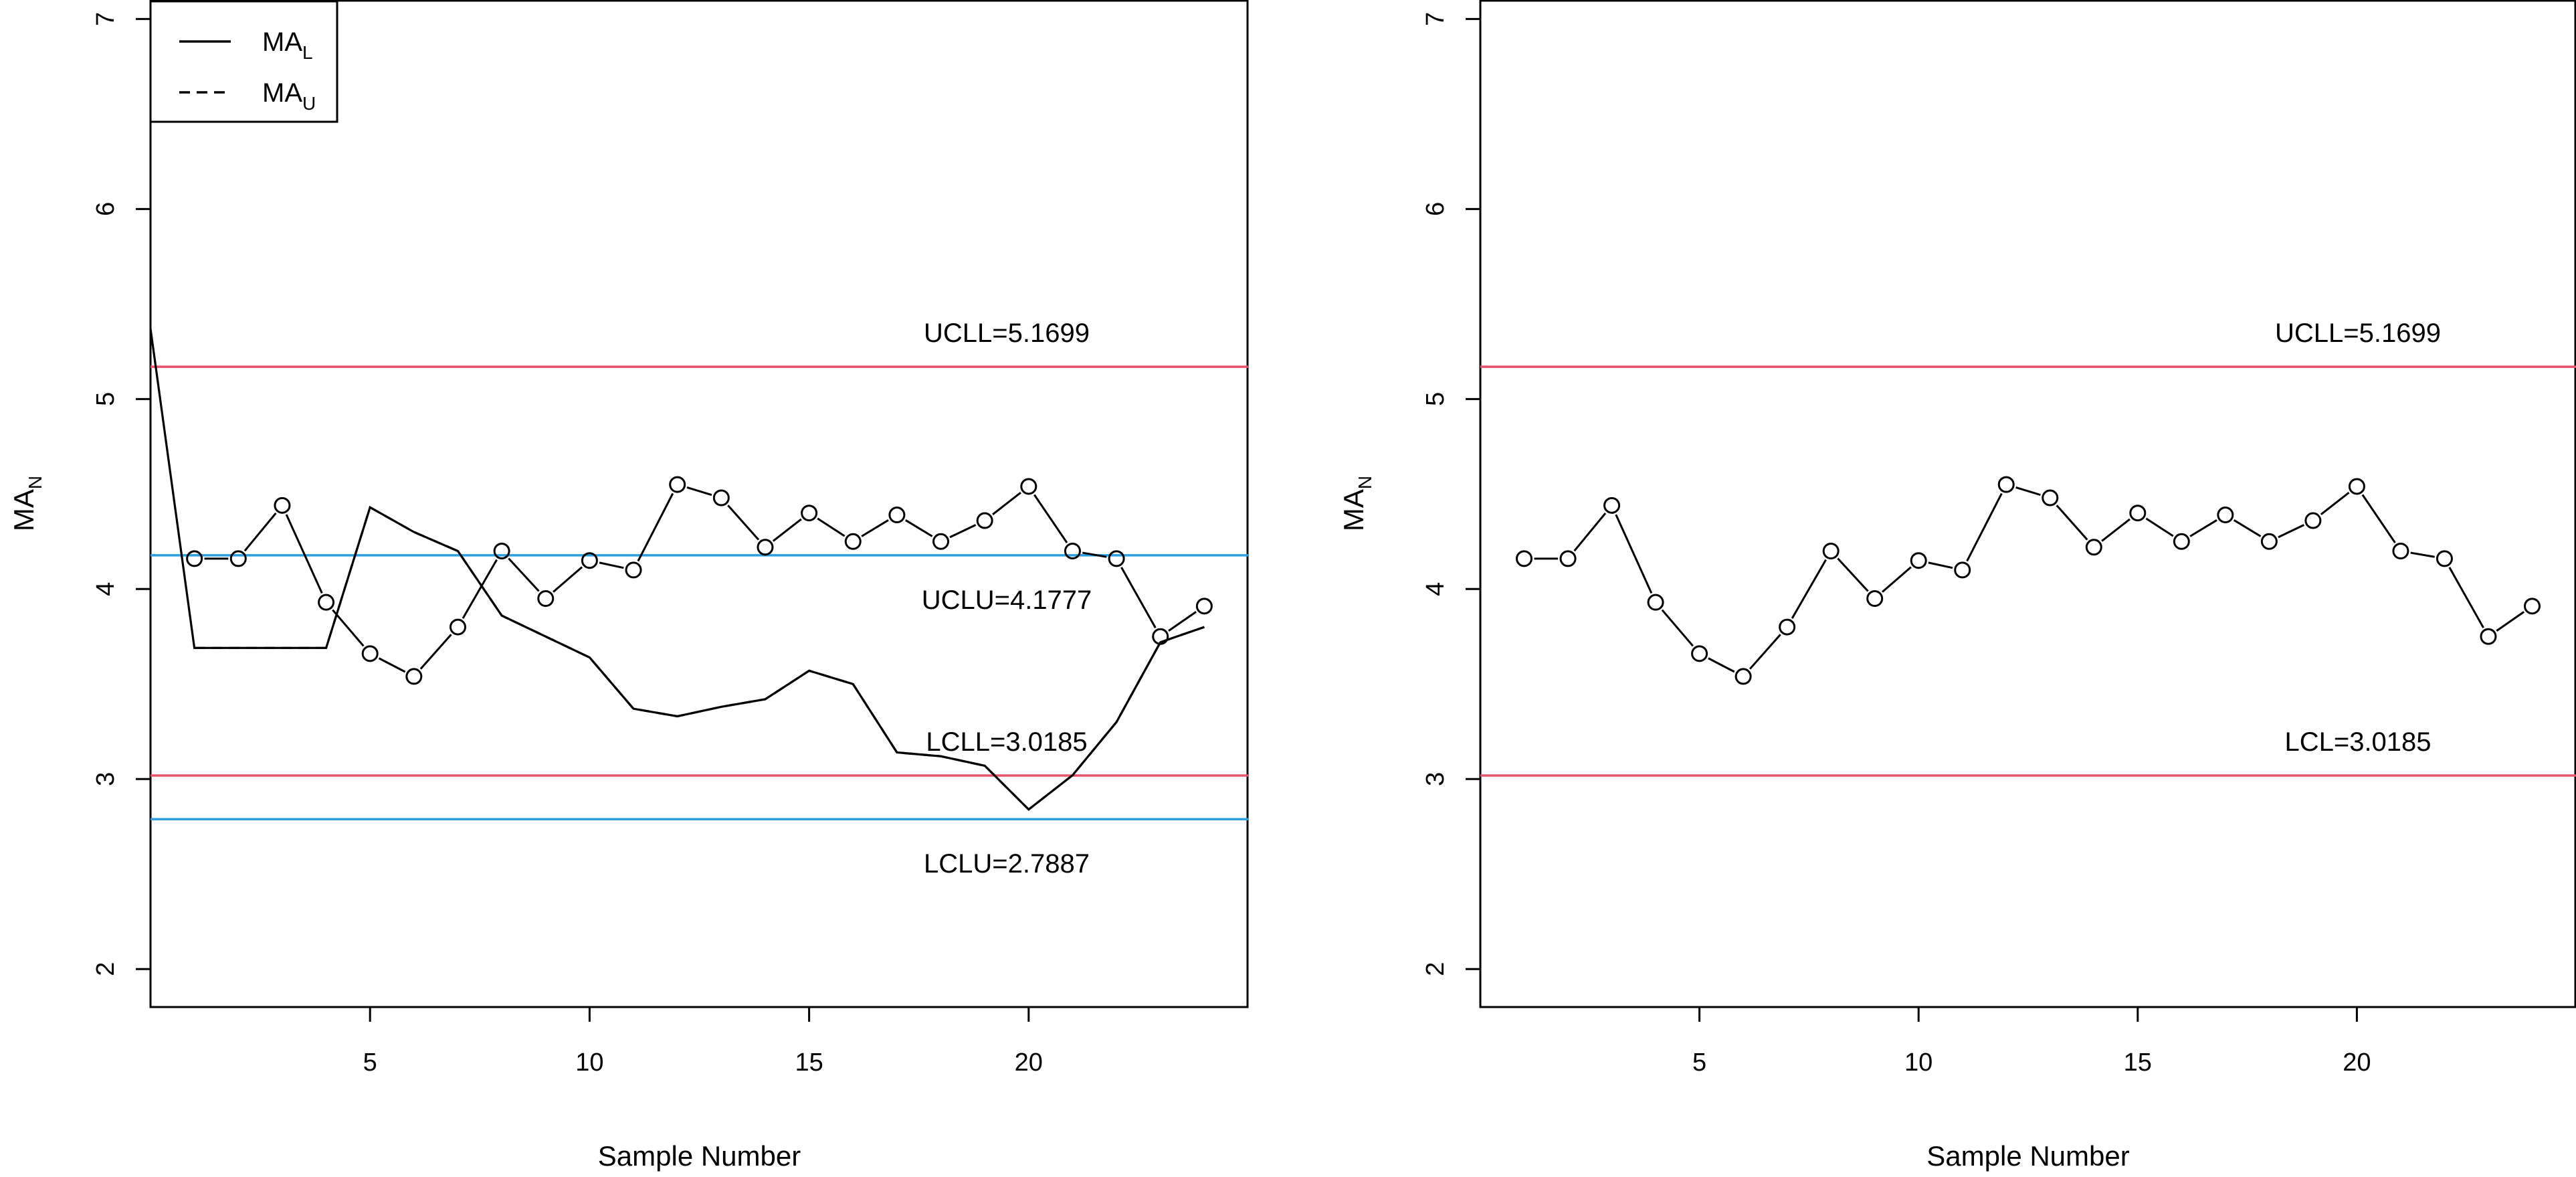  What do you see at coordinates (243, 62) in the screenshot?
I see `legend-box` at bounding box center [243, 62].